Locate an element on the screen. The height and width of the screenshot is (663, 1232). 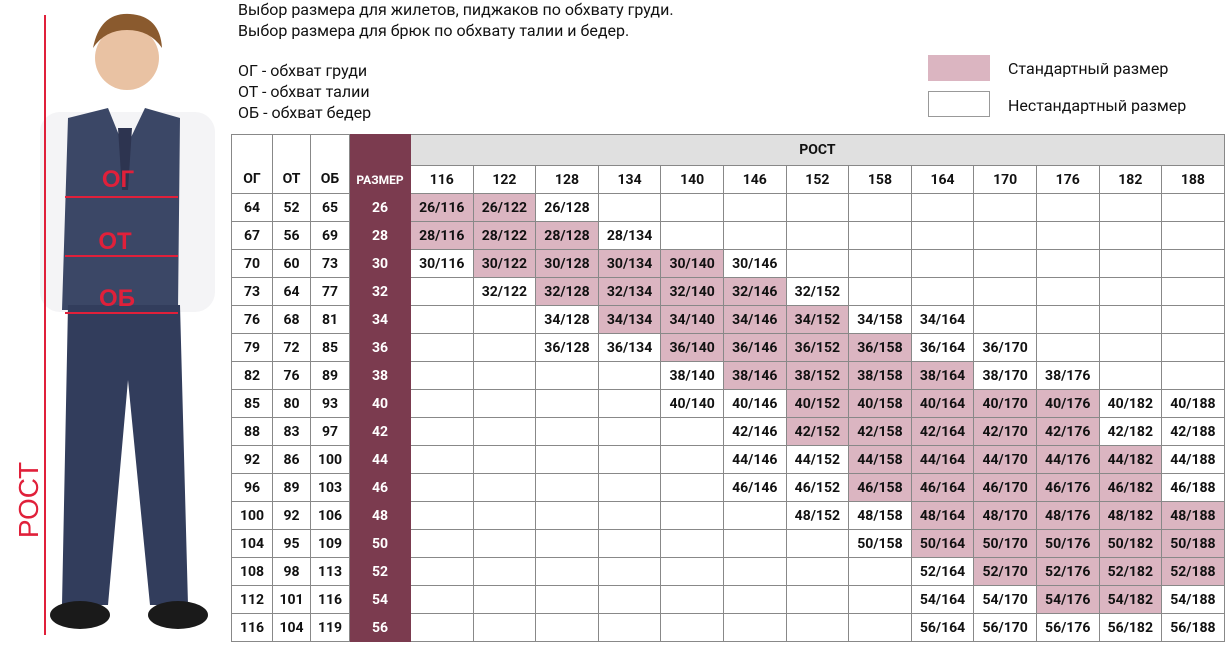
waist: 80 is located at coordinates (291, 403).